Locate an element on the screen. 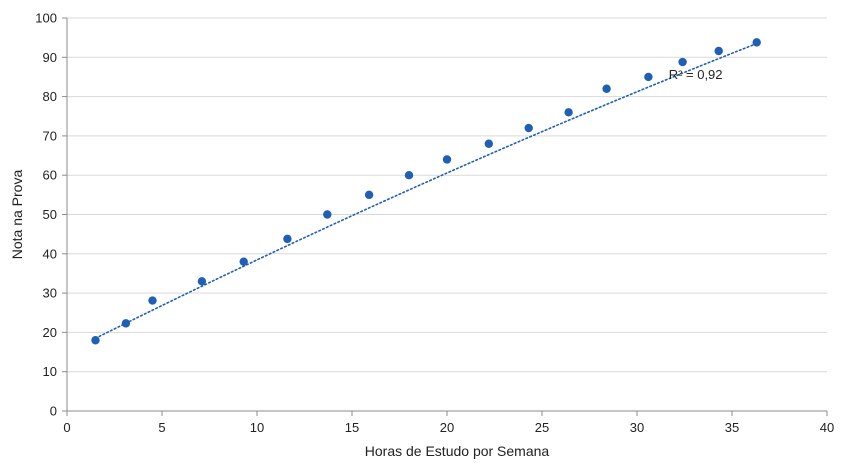 This screenshot has width=846, height=464. x-tick-label: 15 is located at coordinates (352, 427).